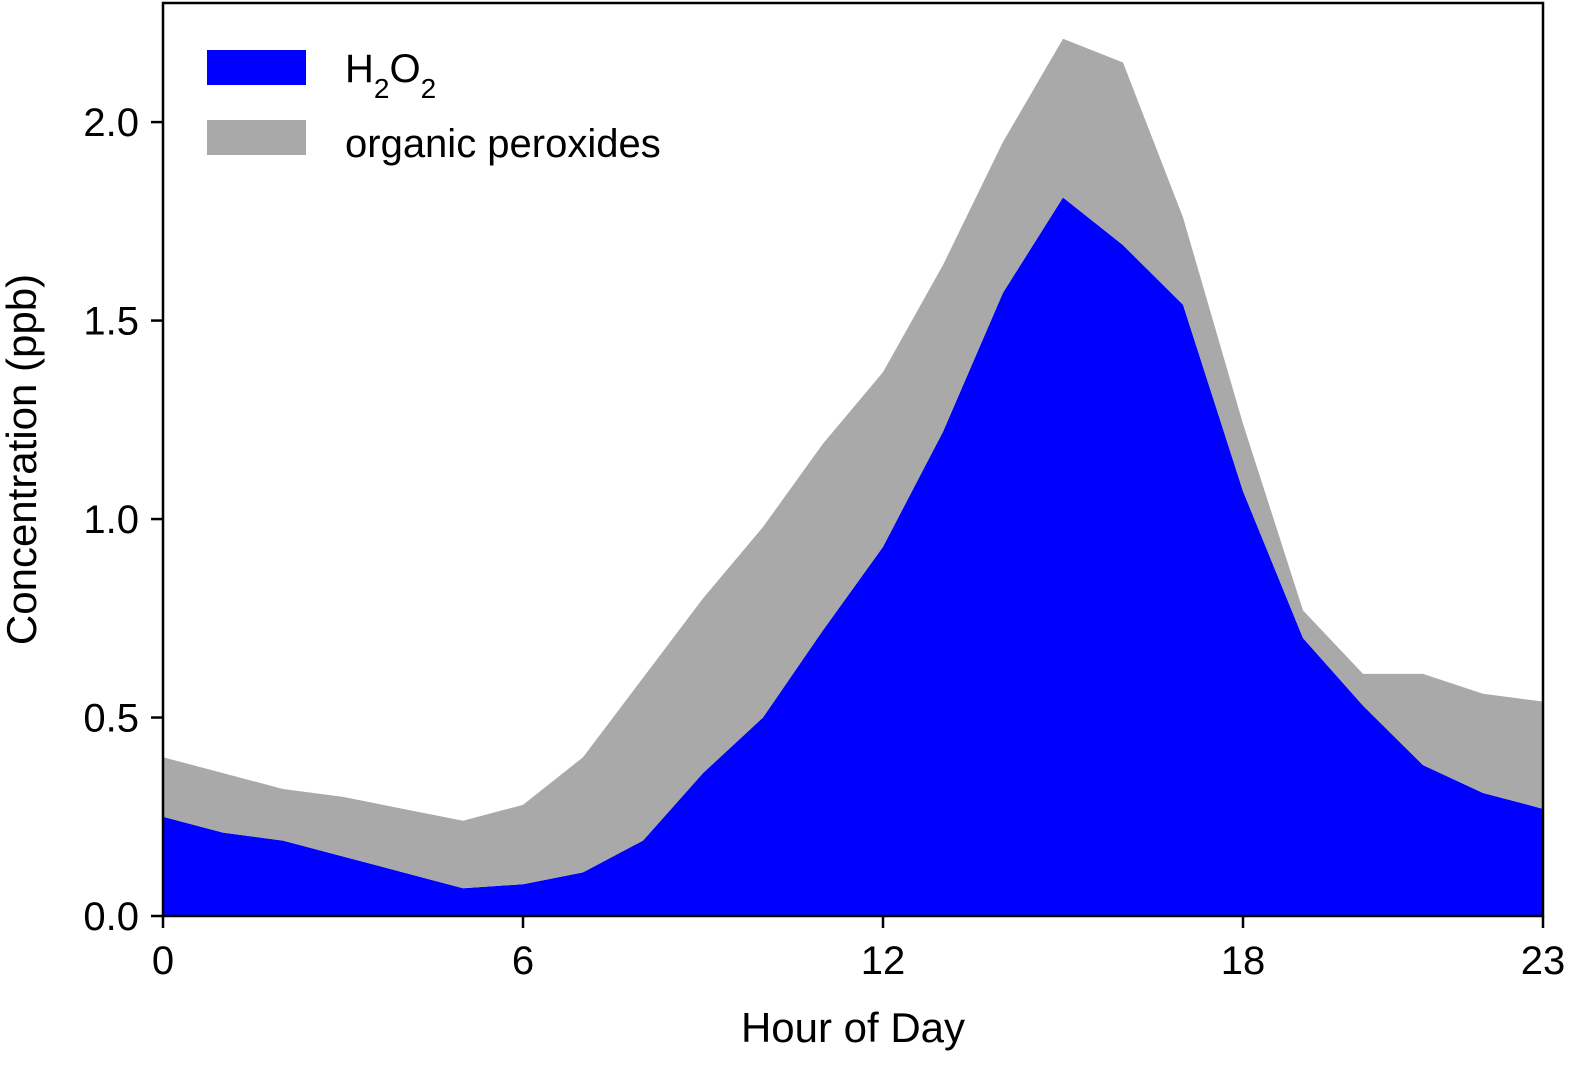 The width and height of the screenshot is (1585, 1066). Describe the element at coordinates (434, 106) in the screenshot. I see `legend: H2O2 organic peroxides` at that location.